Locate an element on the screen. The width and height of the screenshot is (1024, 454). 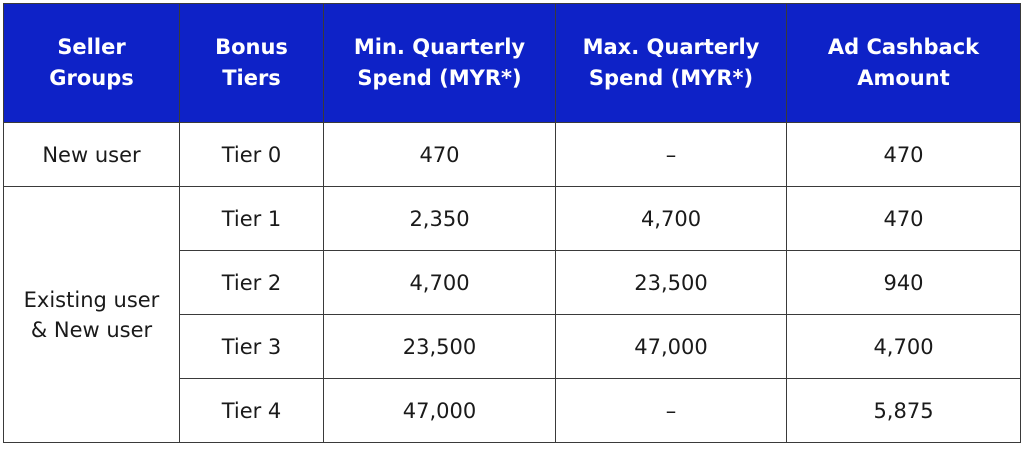
tier-cell: Tier 0 is located at coordinates (251, 154).